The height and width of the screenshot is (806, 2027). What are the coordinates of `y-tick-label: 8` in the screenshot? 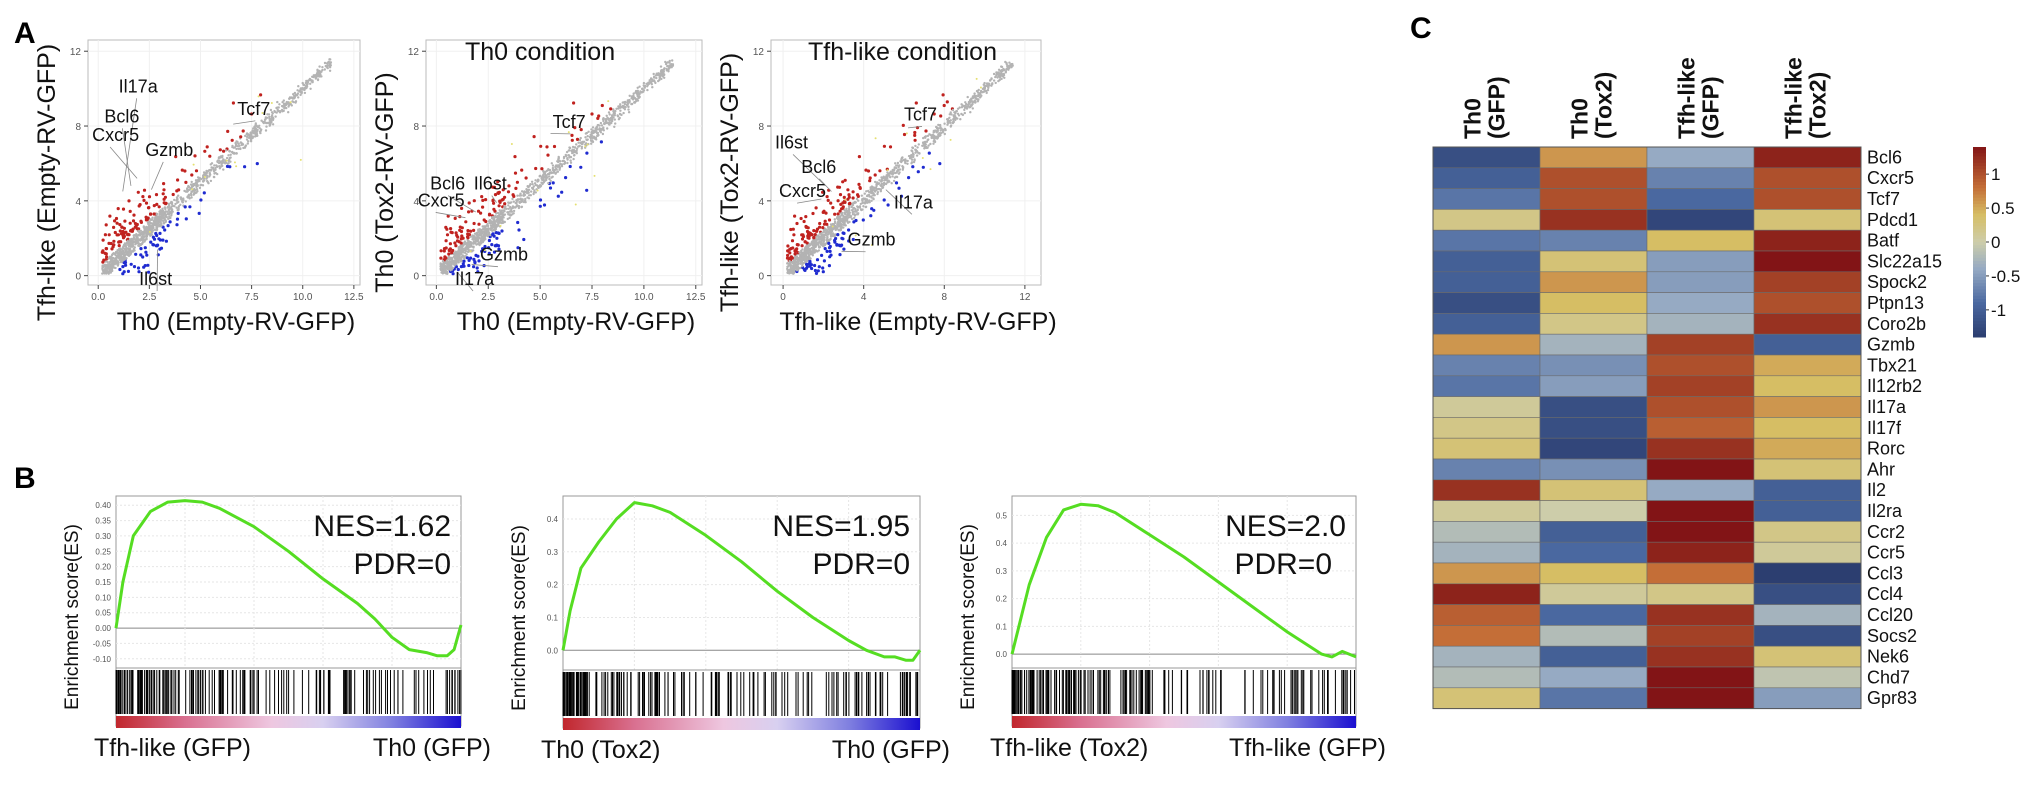 It's located at (416, 127).